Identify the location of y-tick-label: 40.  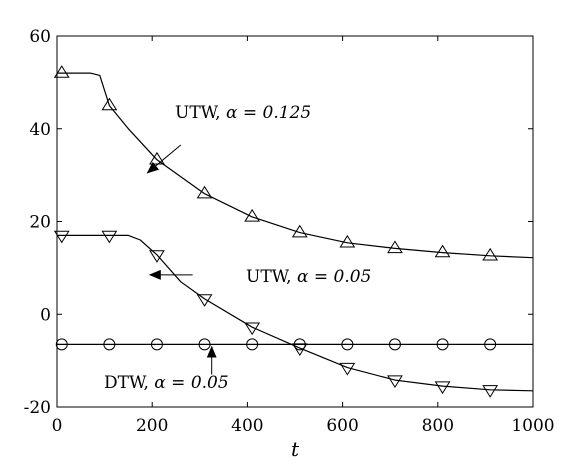
(40, 130).